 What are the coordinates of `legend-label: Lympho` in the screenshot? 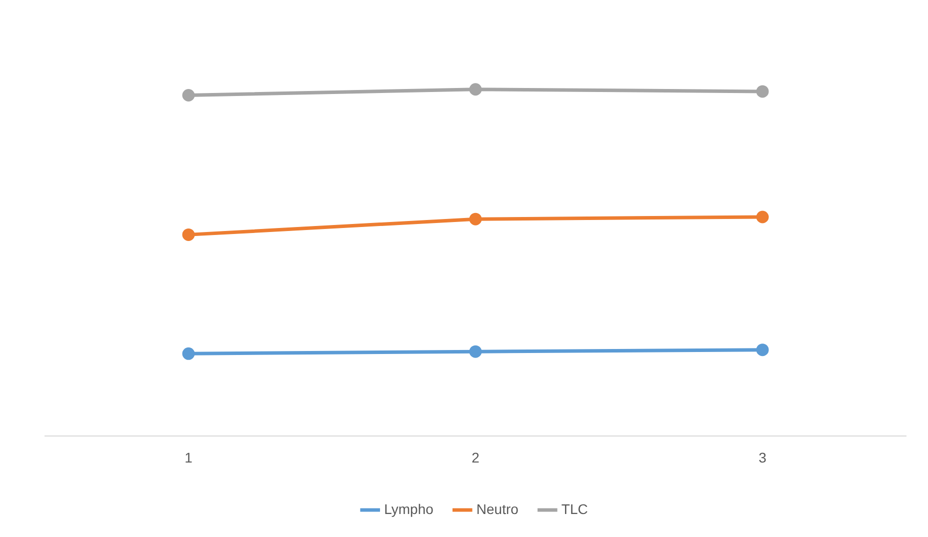 It's located at (409, 508).